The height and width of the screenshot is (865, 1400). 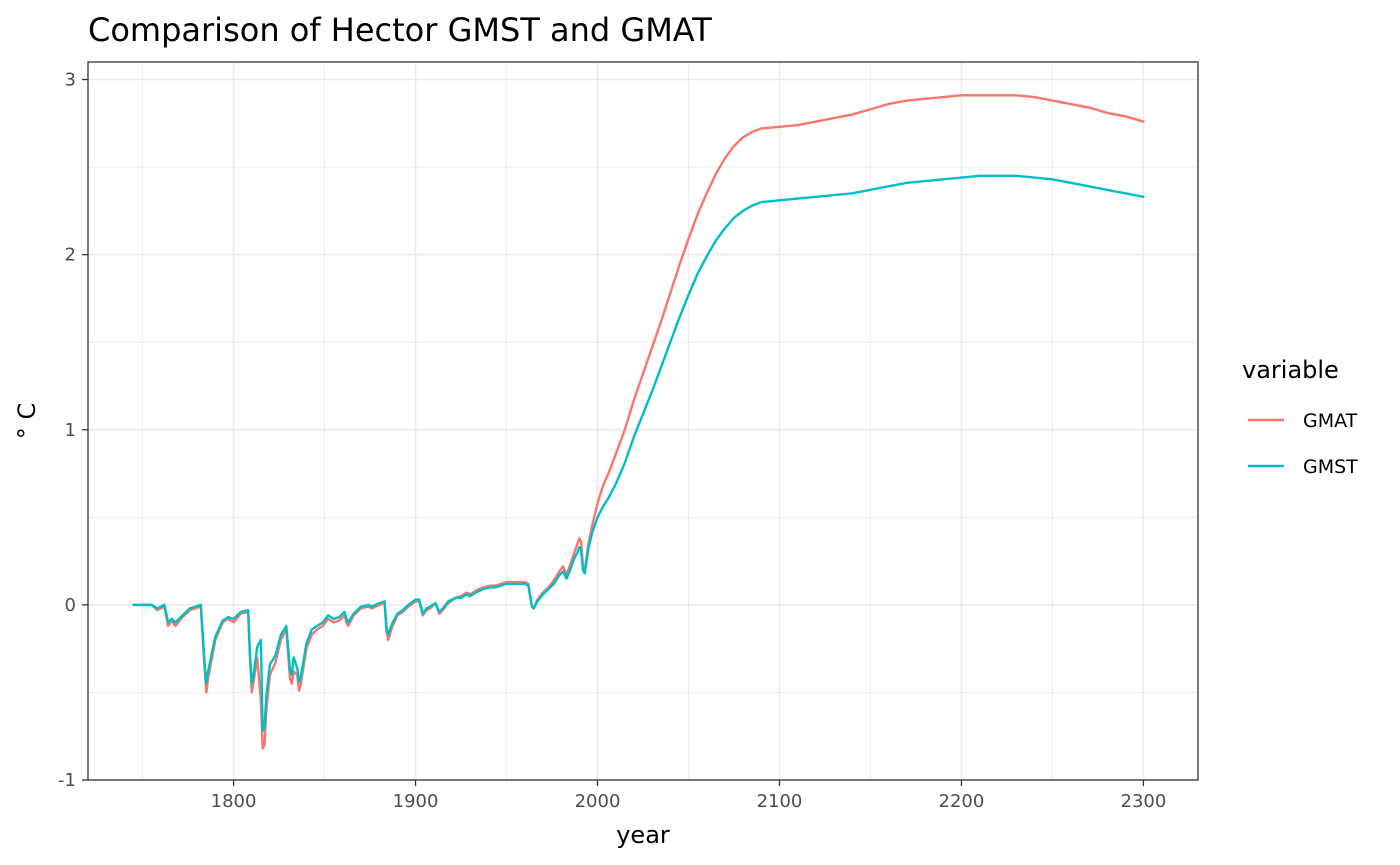 What do you see at coordinates (70, 430) in the screenshot?
I see `y-tick-label: 1` at bounding box center [70, 430].